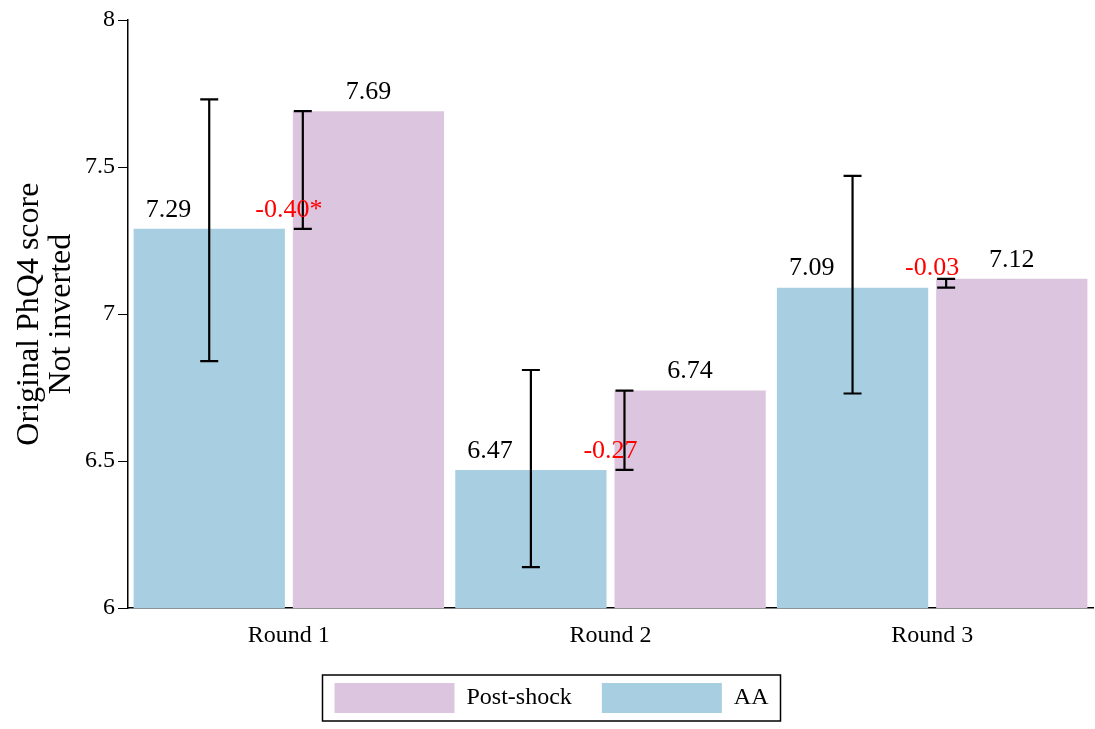  Describe the element at coordinates (519, 696) in the screenshot. I see `legend-label: Post-shock` at that location.